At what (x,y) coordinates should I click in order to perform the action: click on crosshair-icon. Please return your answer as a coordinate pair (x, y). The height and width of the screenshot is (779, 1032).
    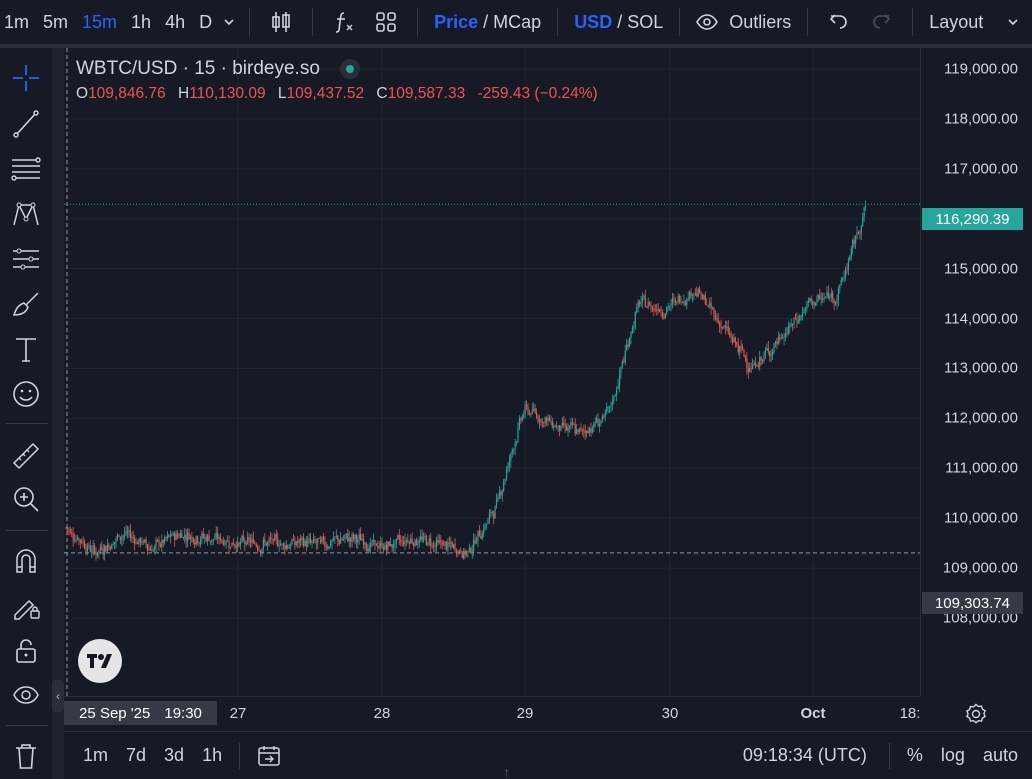
    Looking at the image, I should click on (26, 78).